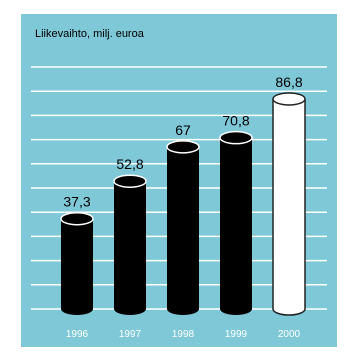 This screenshot has width=357, height=363. Describe the element at coordinates (289, 334) in the screenshot. I see `x-tick-label: 2000` at that location.